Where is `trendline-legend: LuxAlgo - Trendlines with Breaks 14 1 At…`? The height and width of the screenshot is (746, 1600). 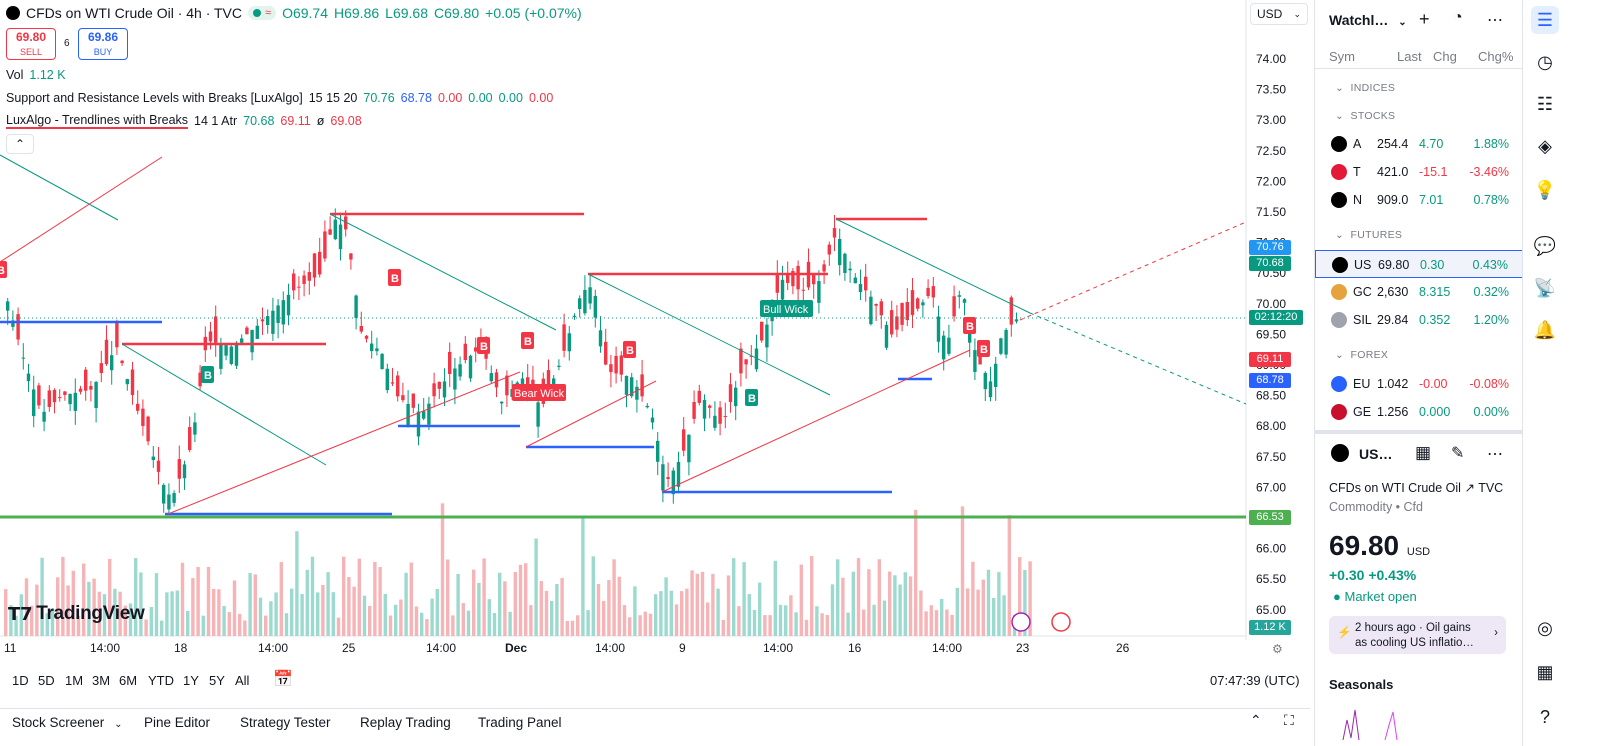 trendline-legend: LuxAlgo - Trendlines with Breaks 14 1 At… is located at coordinates (184, 121).